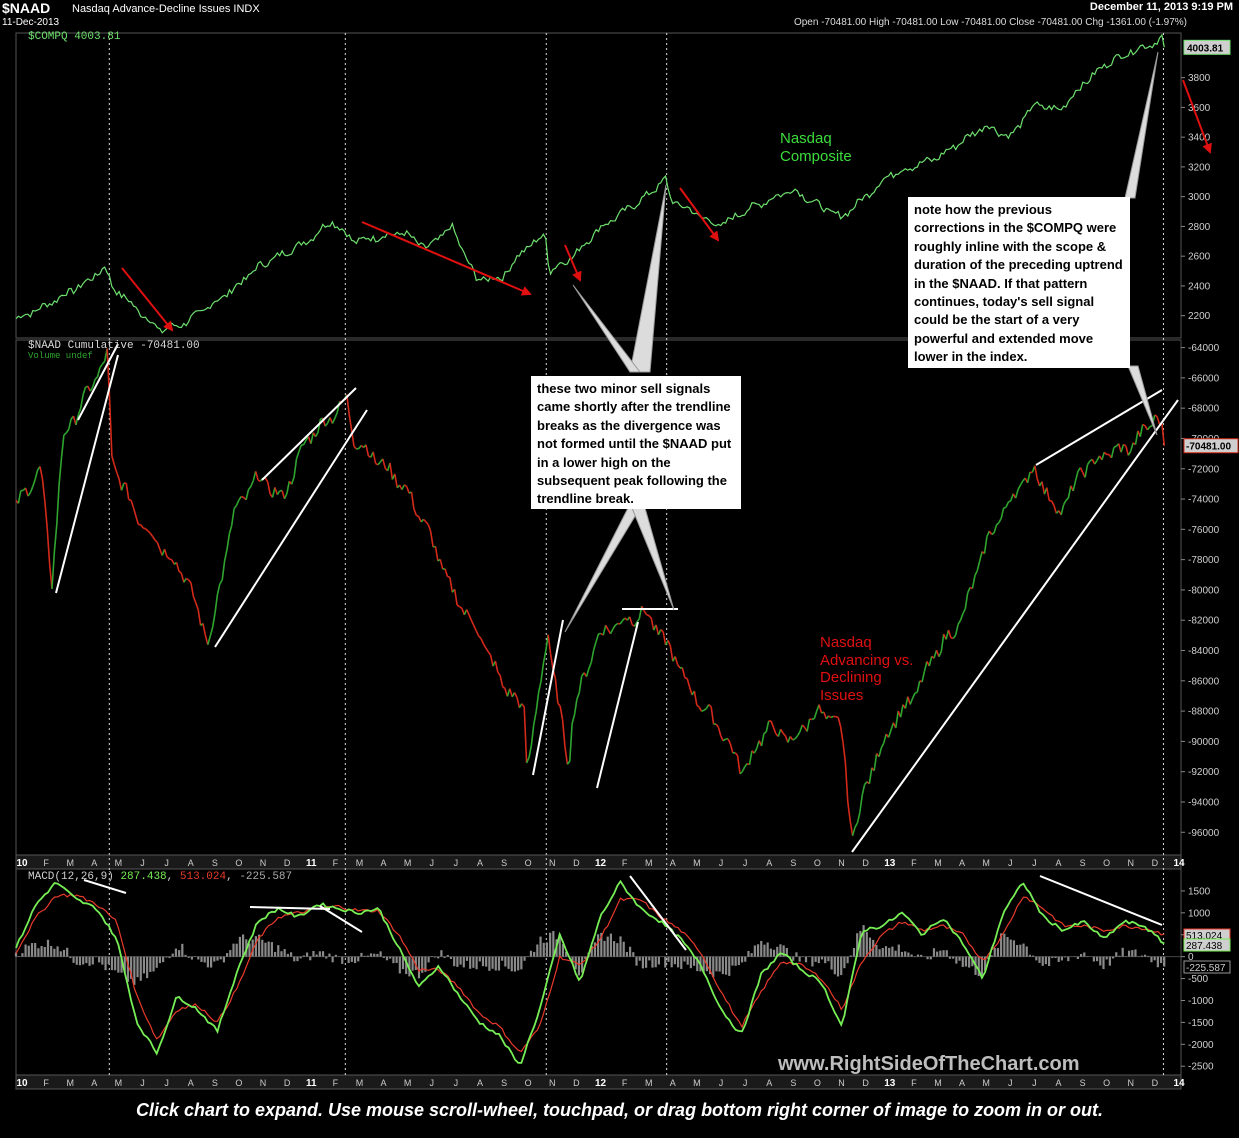  I want to click on macd-y-tick-label: 1500, so click(1199, 891).